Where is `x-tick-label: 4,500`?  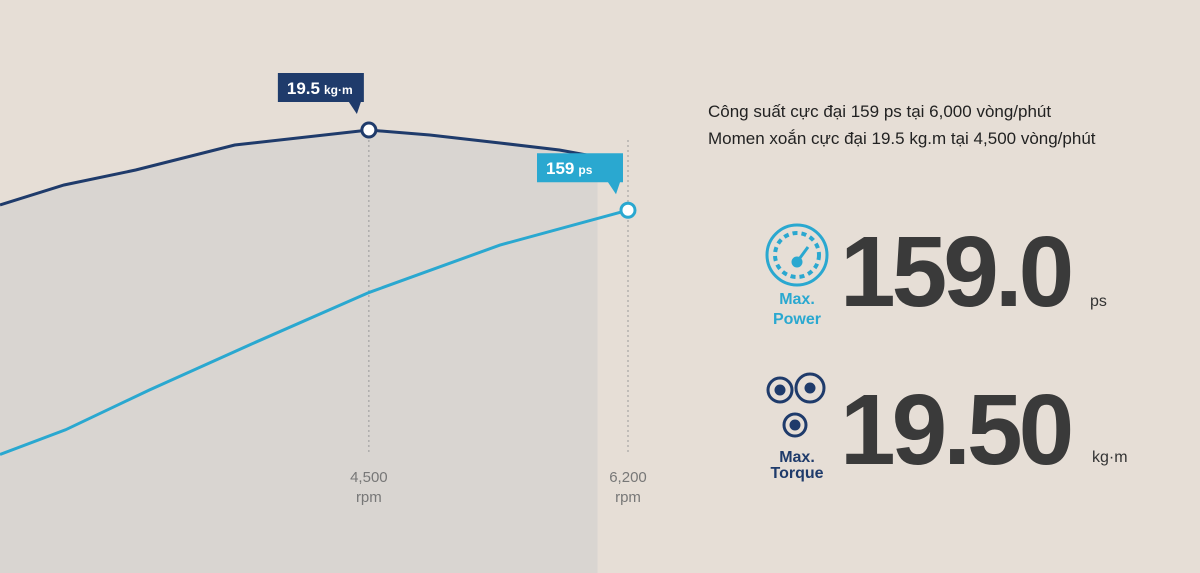 x-tick-label: 4,500 is located at coordinates (369, 477).